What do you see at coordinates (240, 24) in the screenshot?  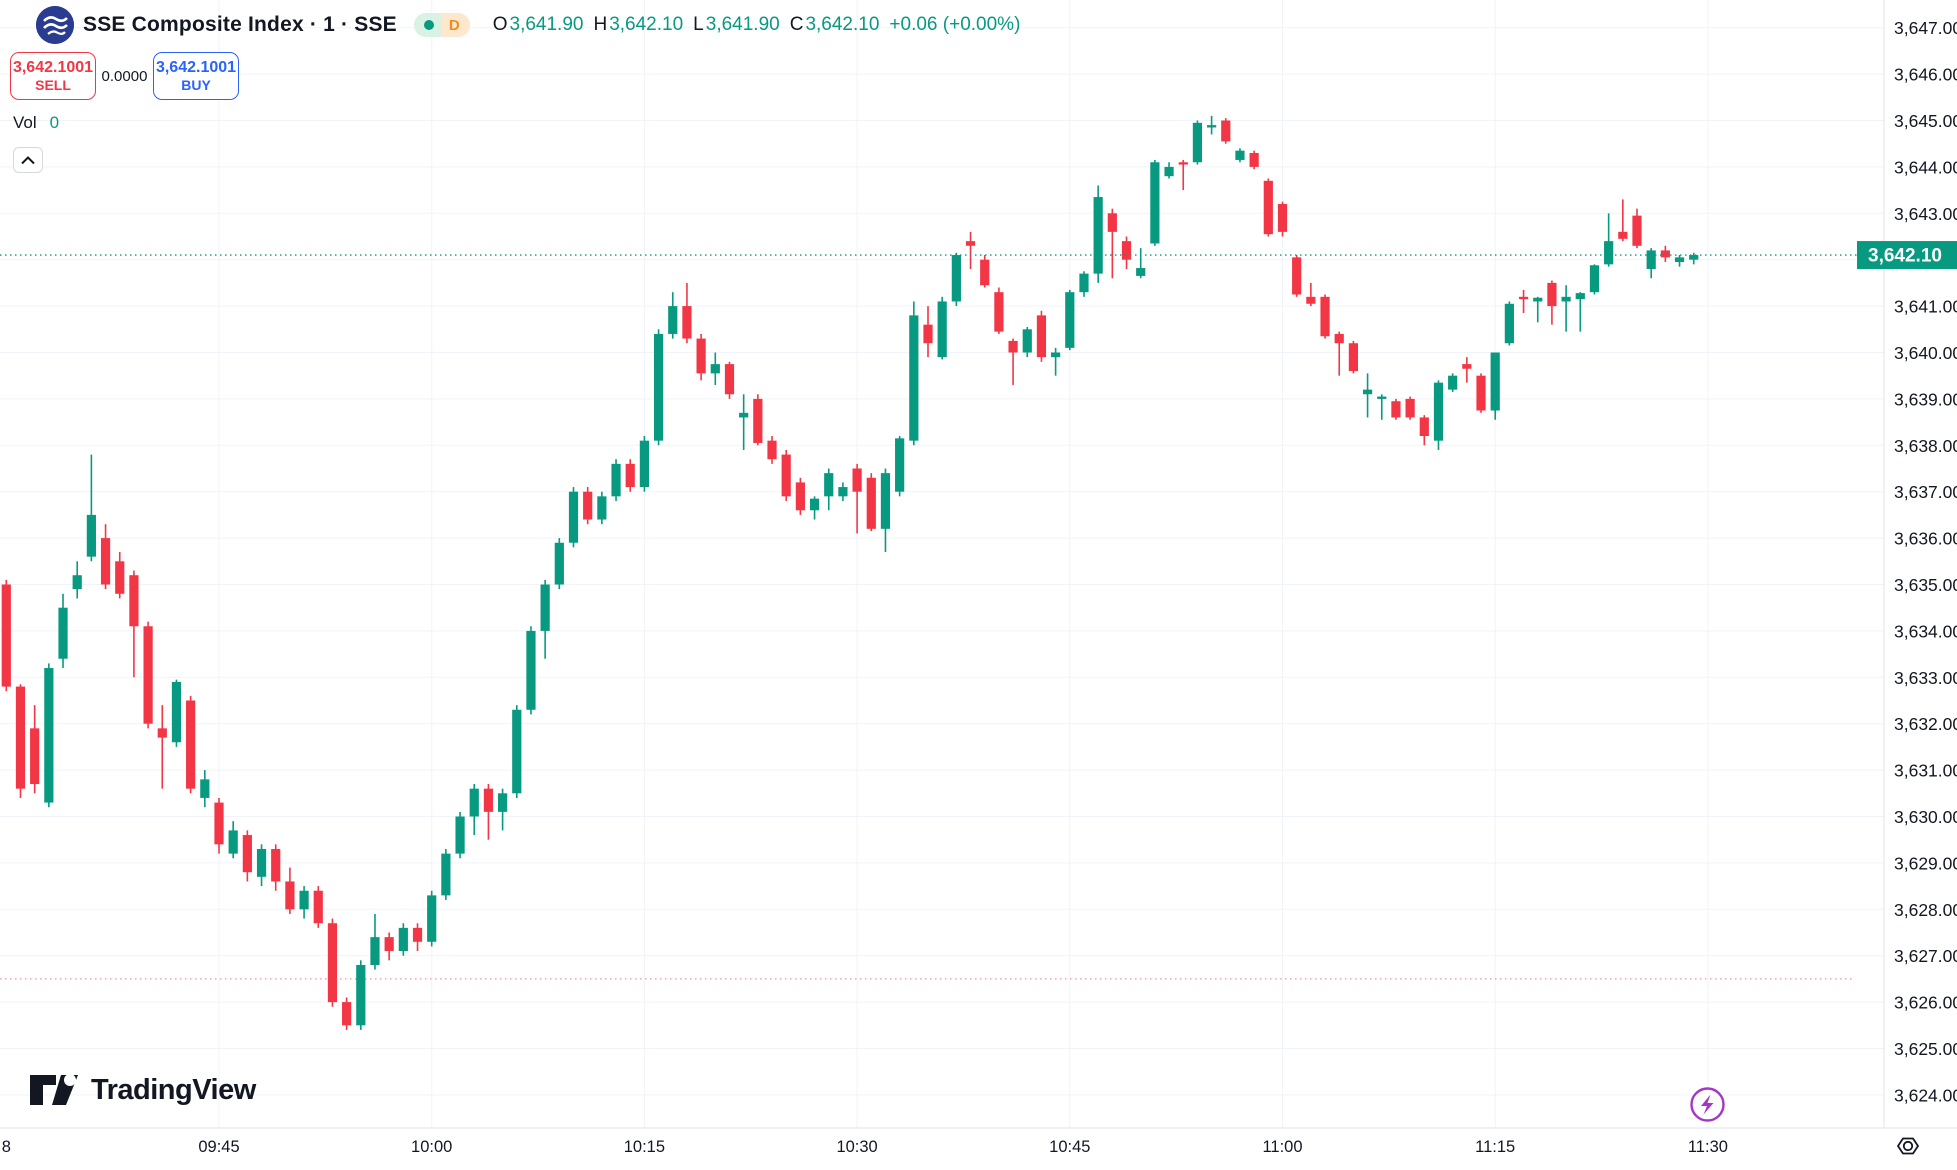 I see `symbol-title: SSE Composite Index · 1 · SSE` at bounding box center [240, 24].